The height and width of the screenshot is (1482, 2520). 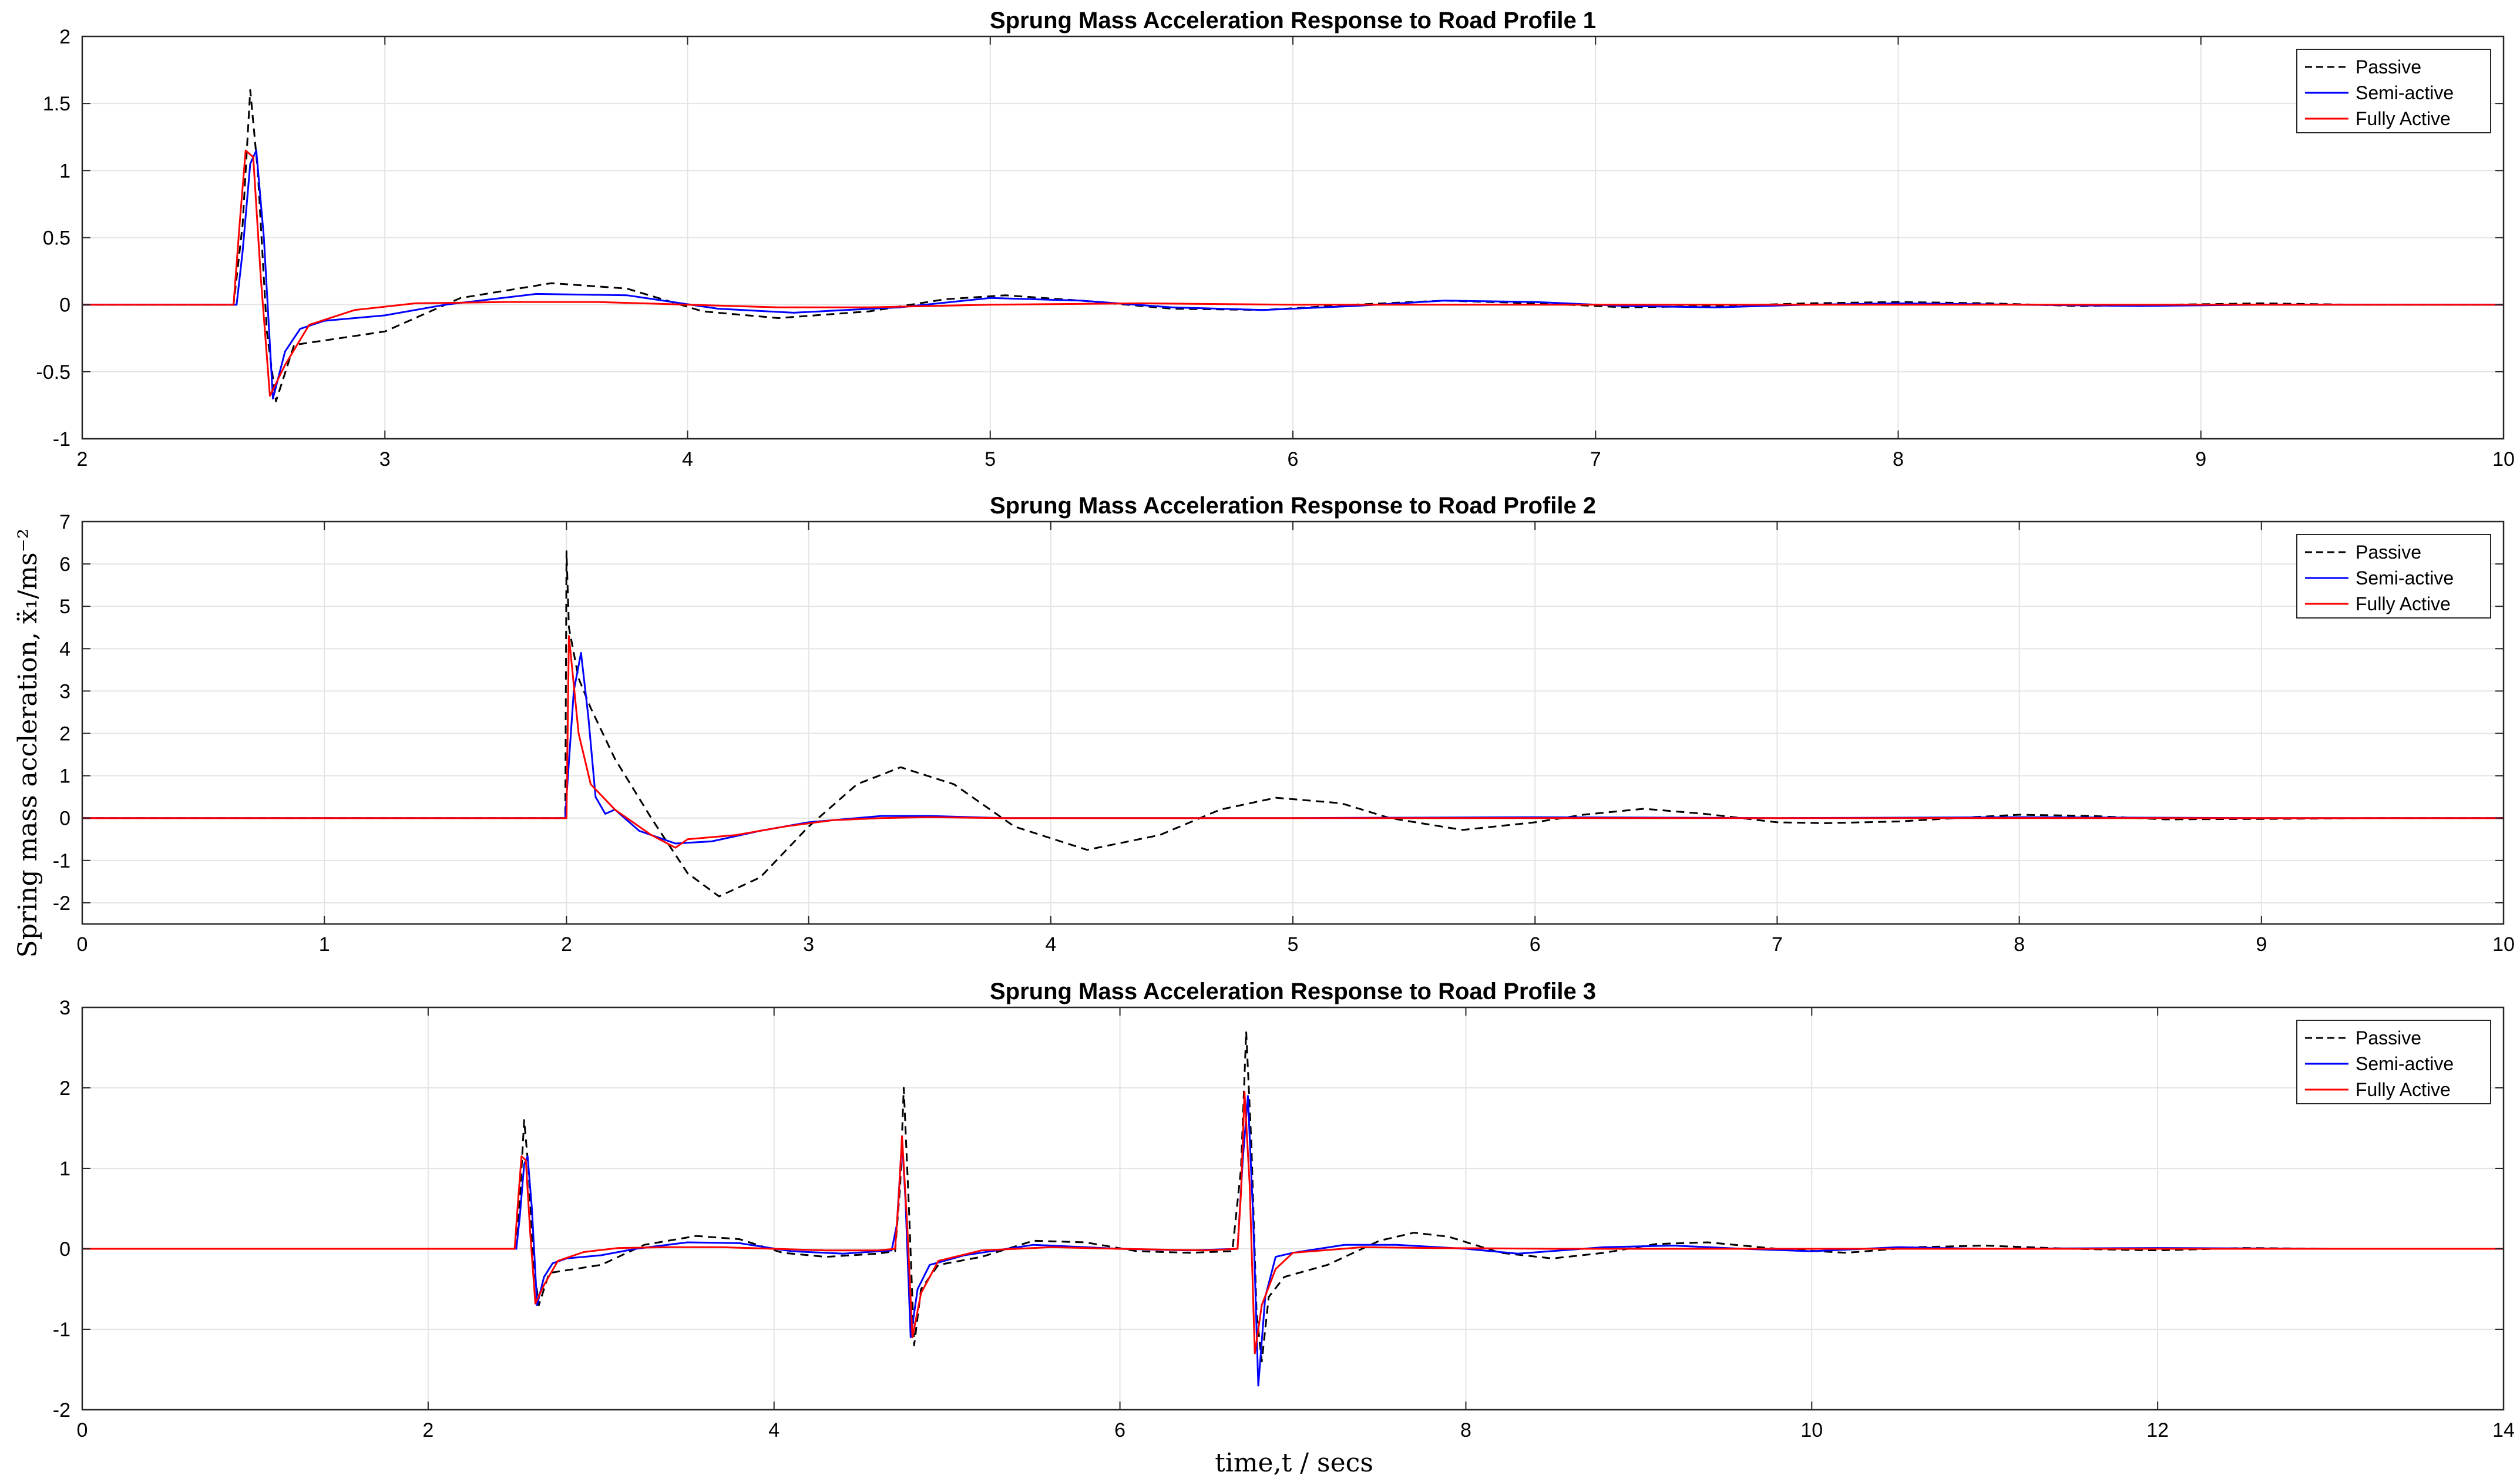 What do you see at coordinates (64, 649) in the screenshot?
I see `y-tick-label: 4` at bounding box center [64, 649].